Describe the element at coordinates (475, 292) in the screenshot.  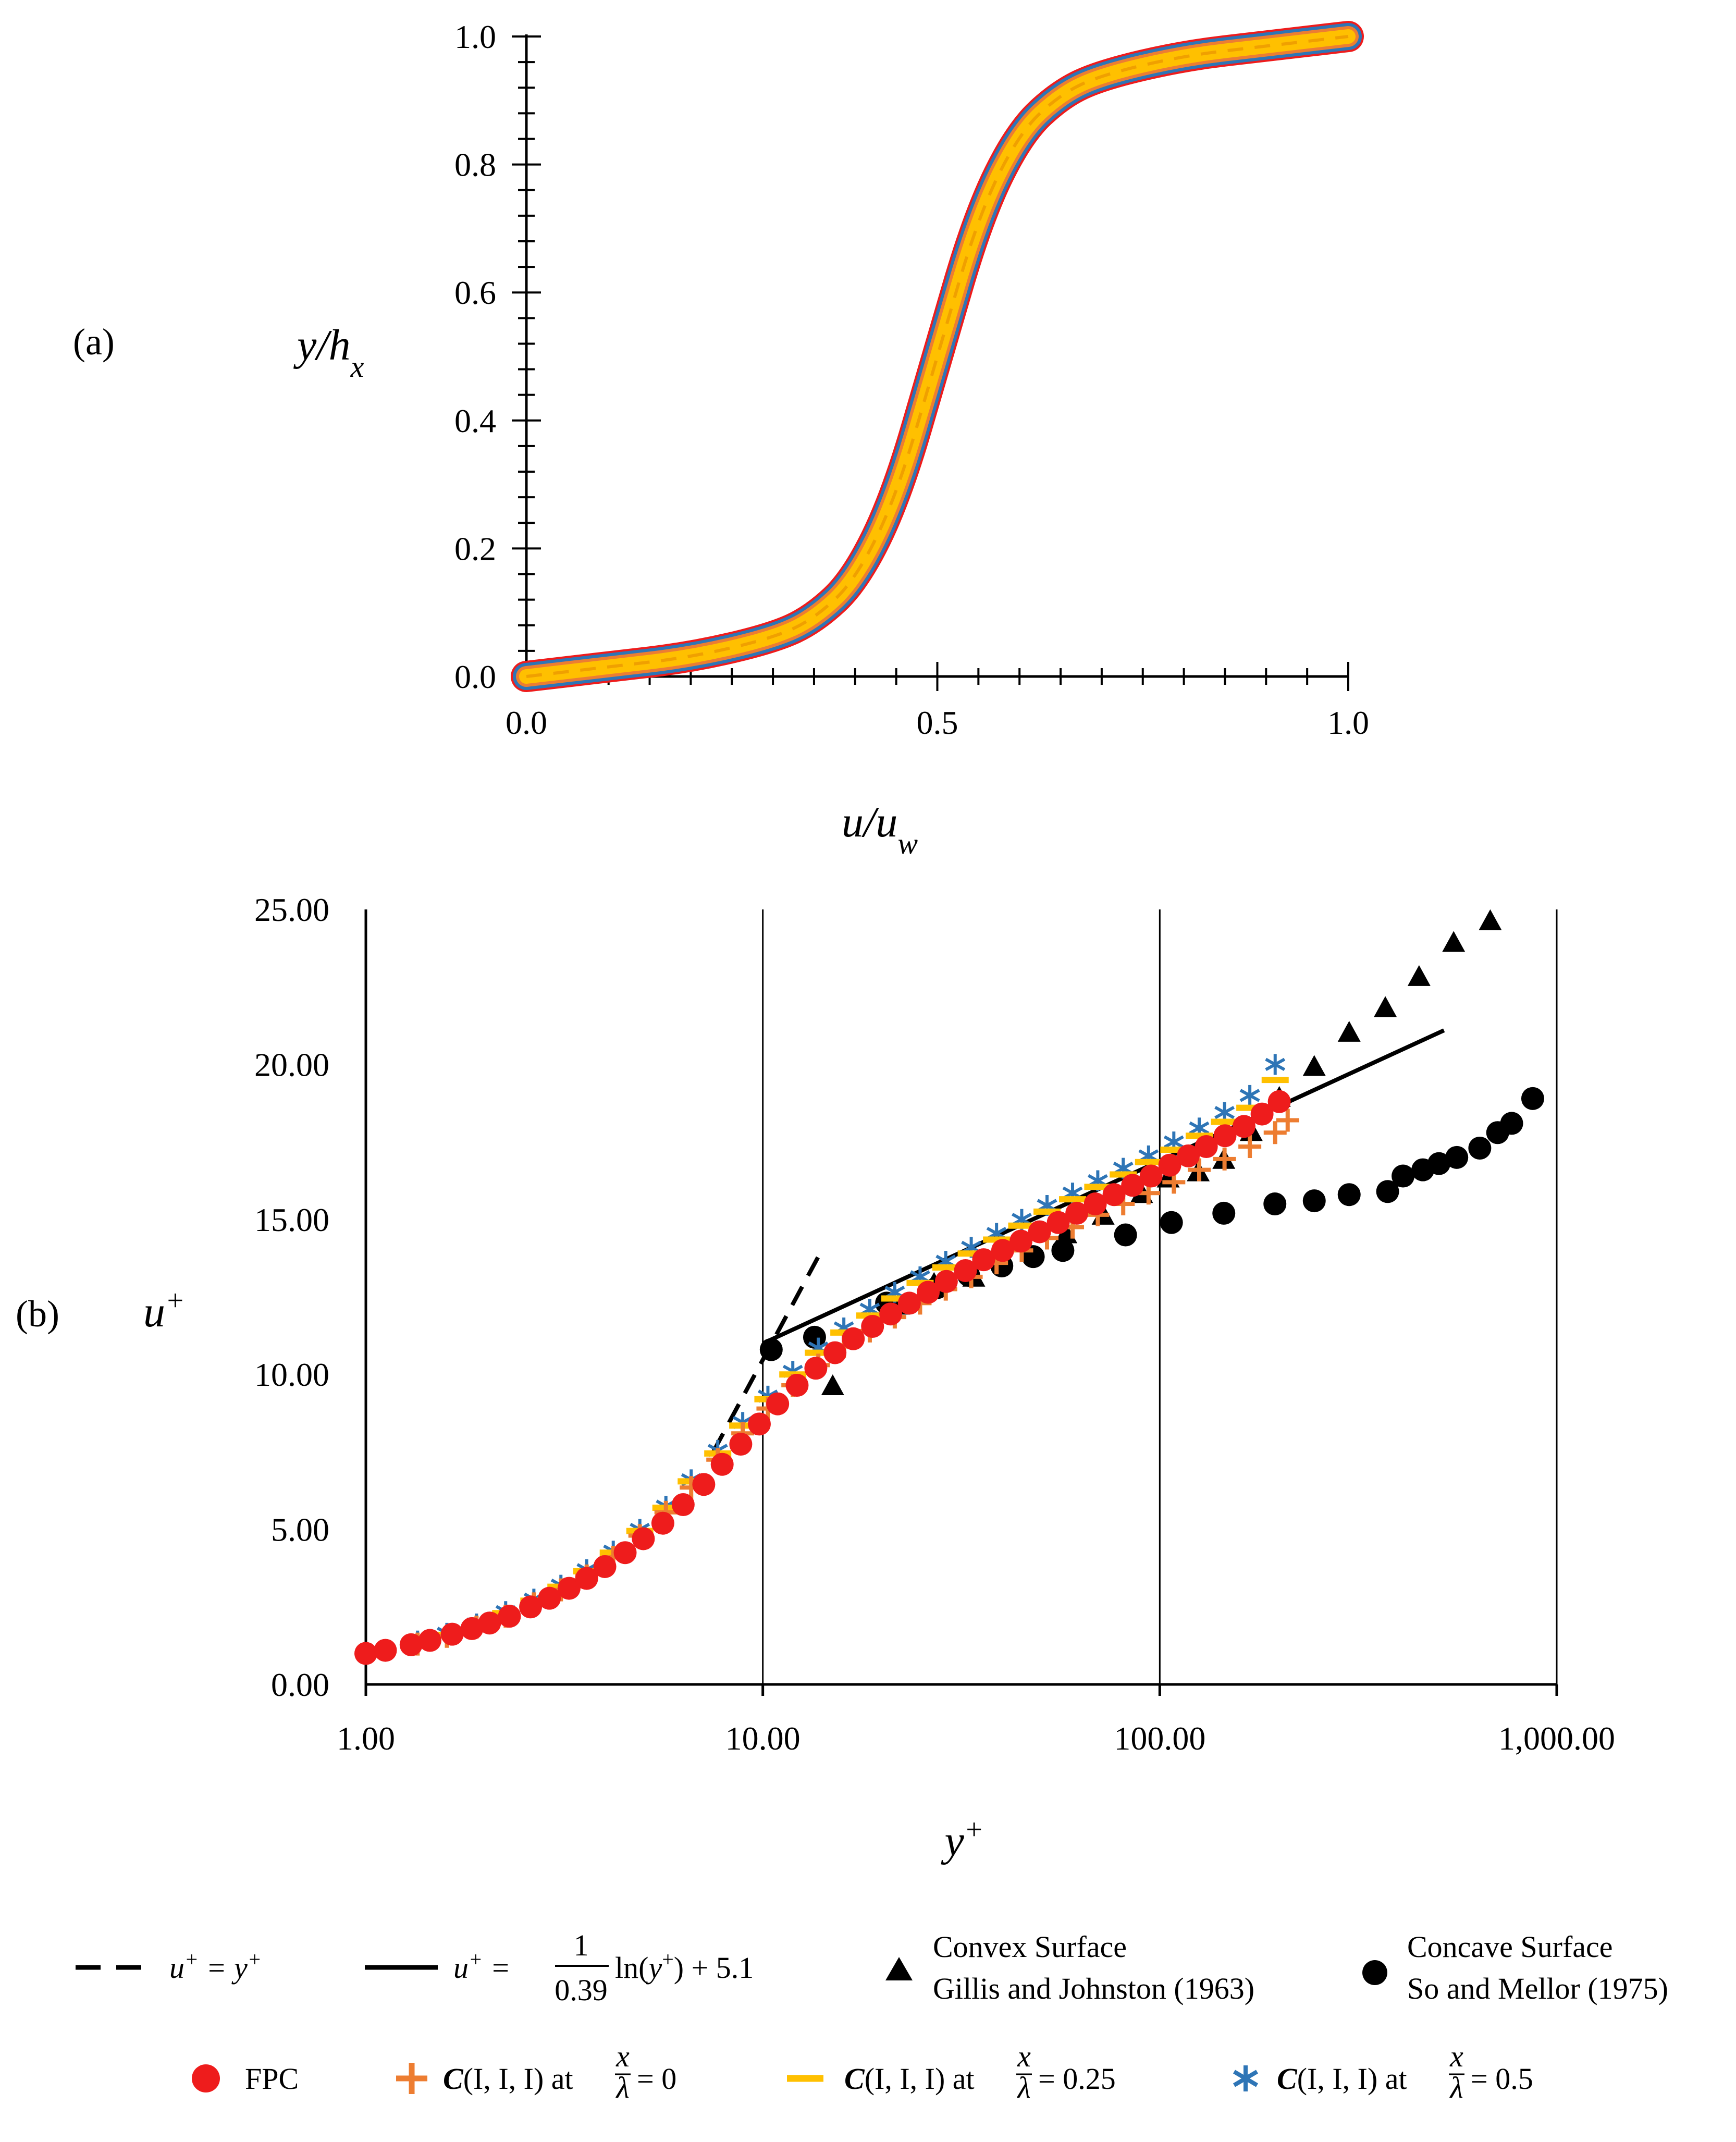
I see `panel-a-y-tick-label: 0.6` at that location.